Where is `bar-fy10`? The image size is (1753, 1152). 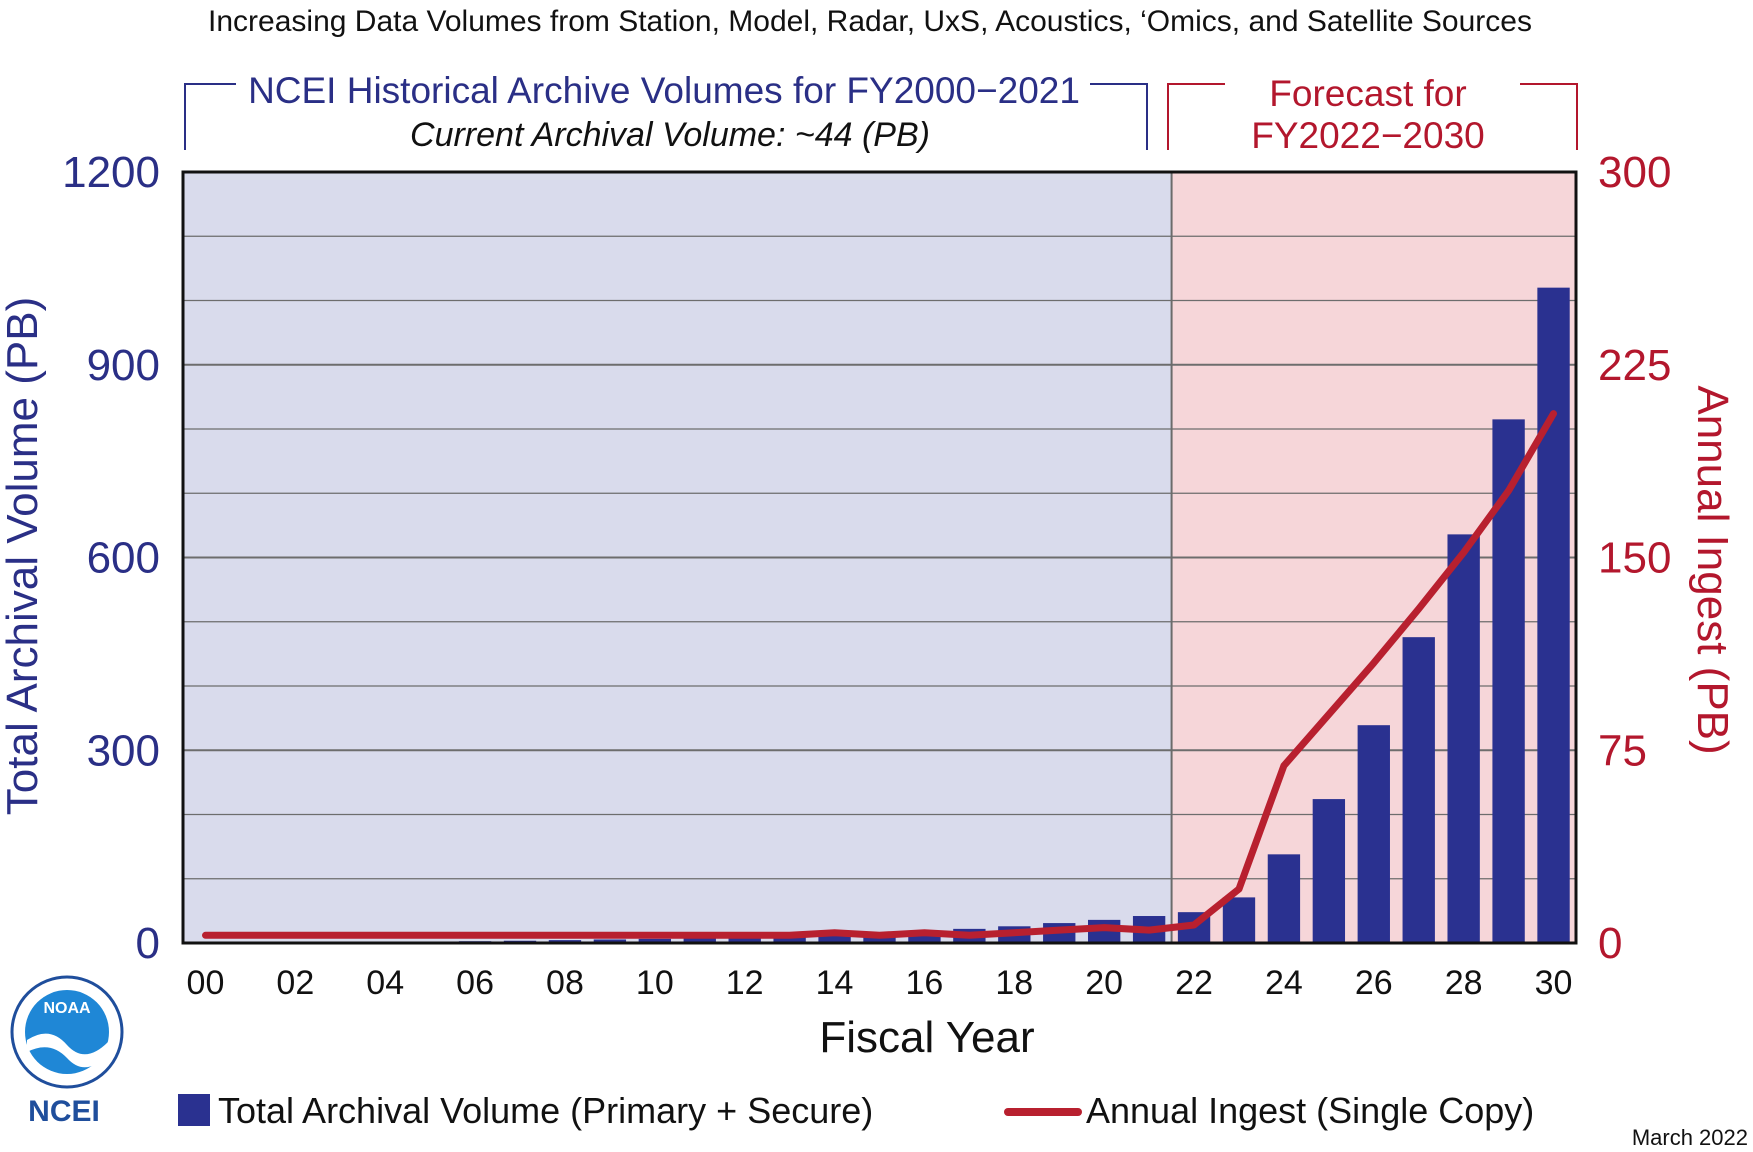
bar-fy10 is located at coordinates (654, 940).